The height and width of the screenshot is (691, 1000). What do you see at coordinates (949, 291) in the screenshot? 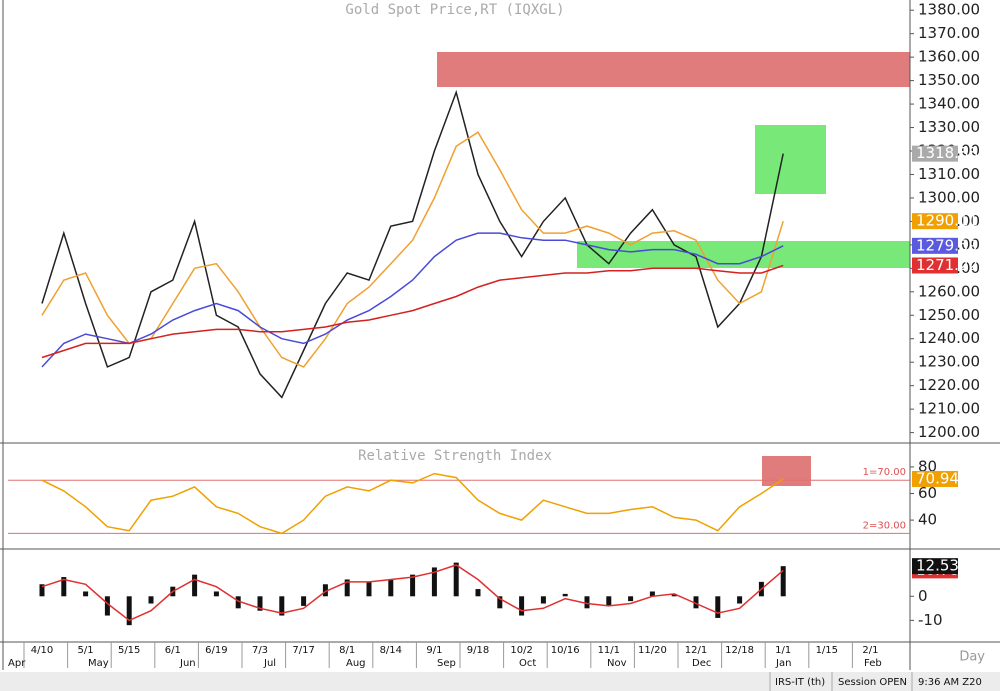
I see `y-tick-label: 1260.00` at bounding box center [949, 291].